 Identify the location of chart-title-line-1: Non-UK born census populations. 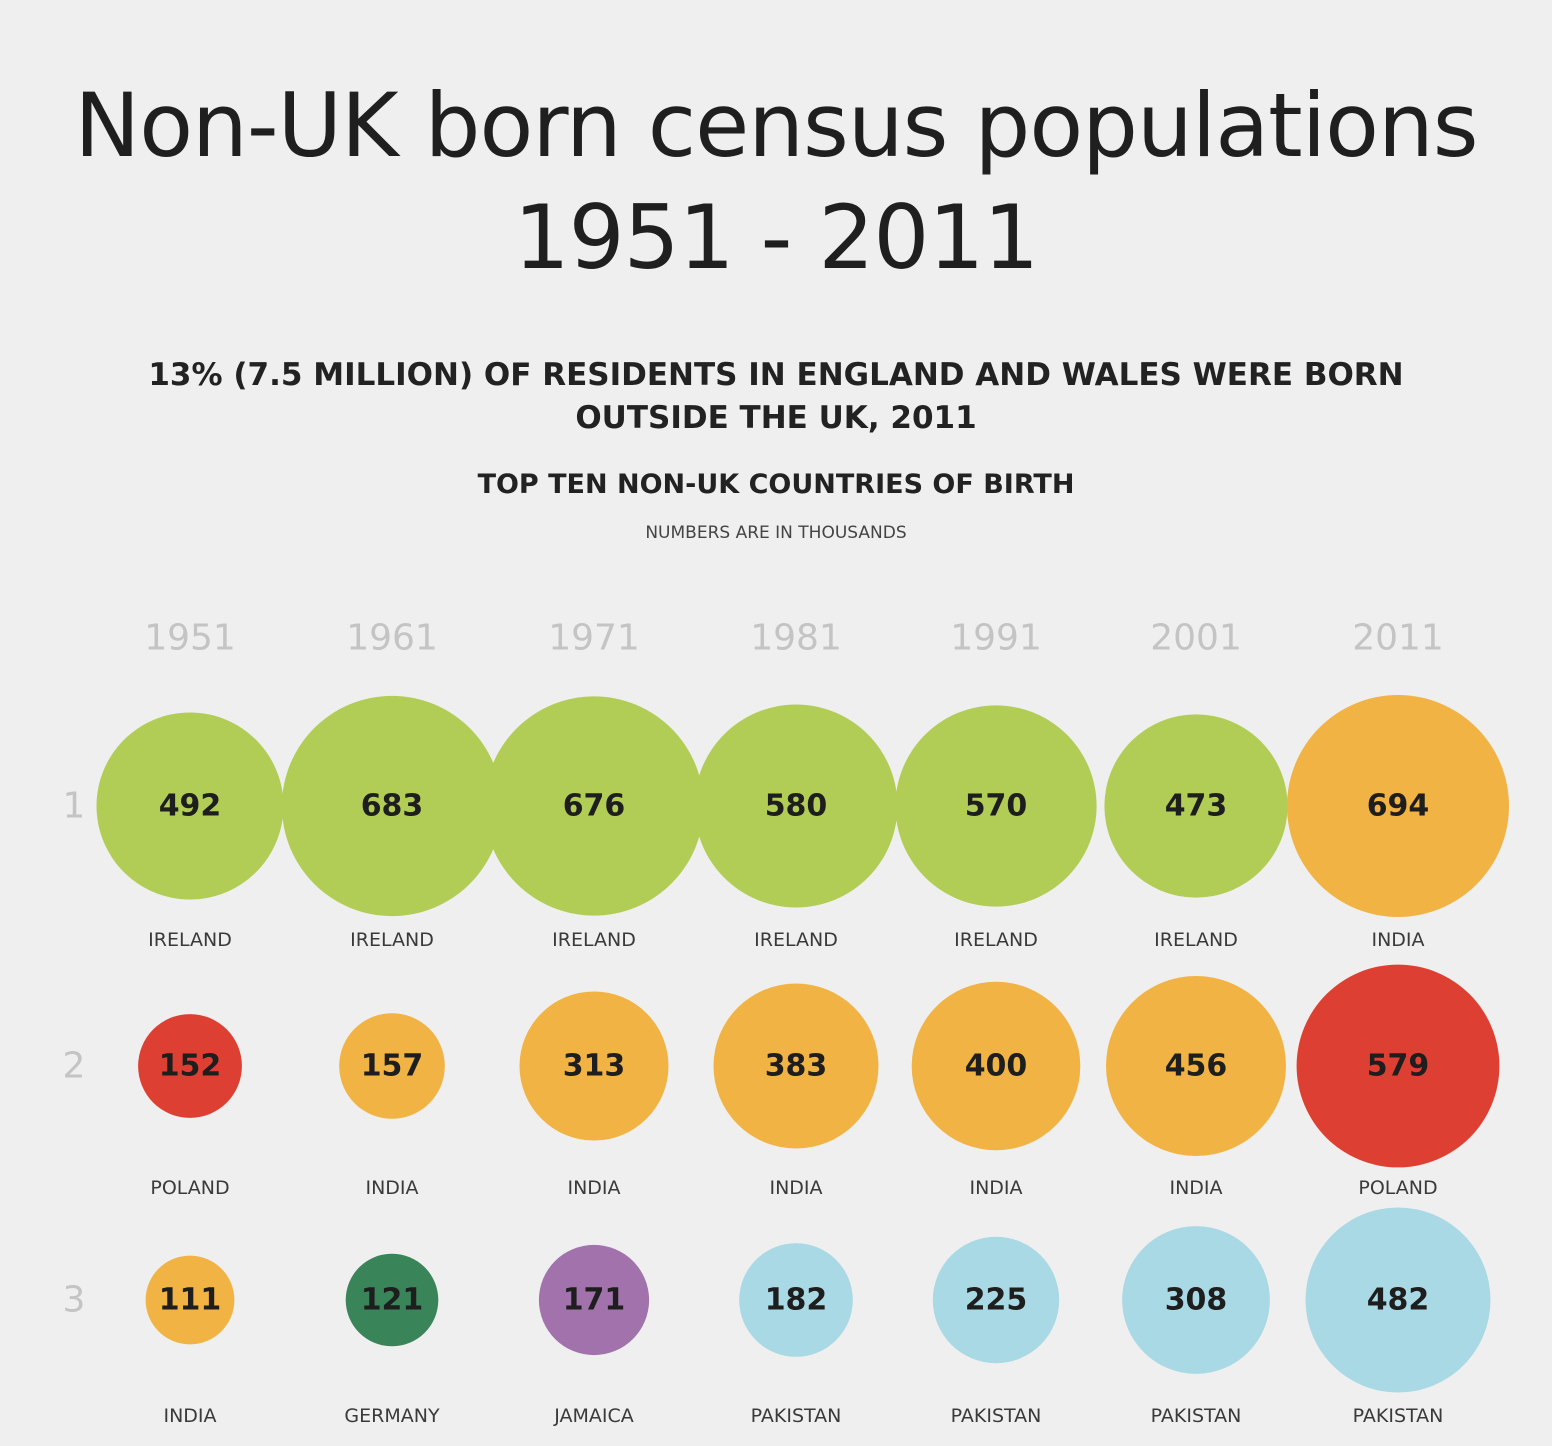
(776, 125).